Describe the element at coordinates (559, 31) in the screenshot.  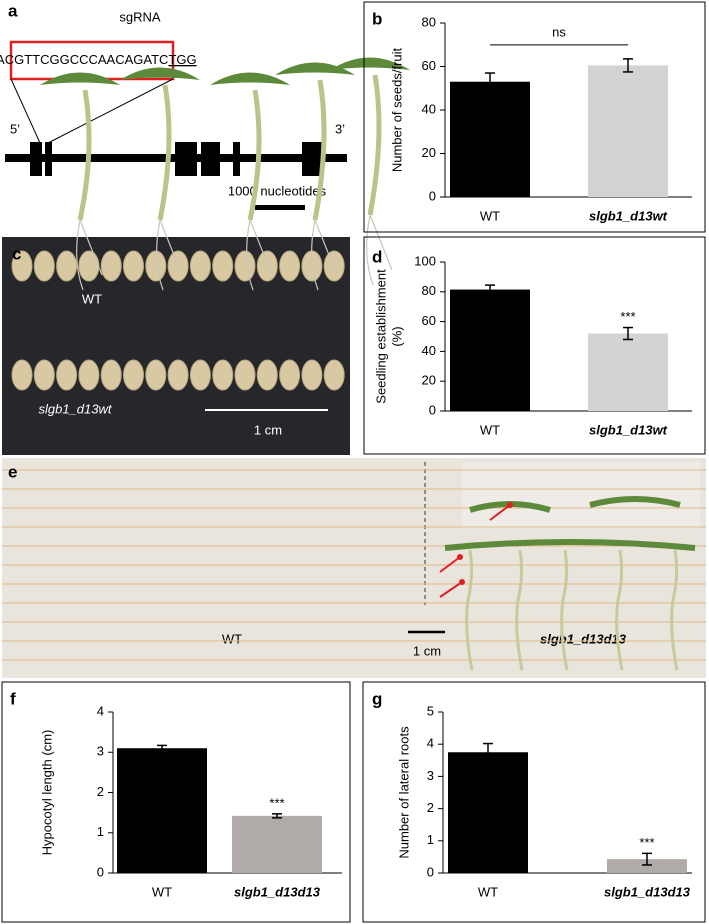
I see `significance-label: ns` at that location.